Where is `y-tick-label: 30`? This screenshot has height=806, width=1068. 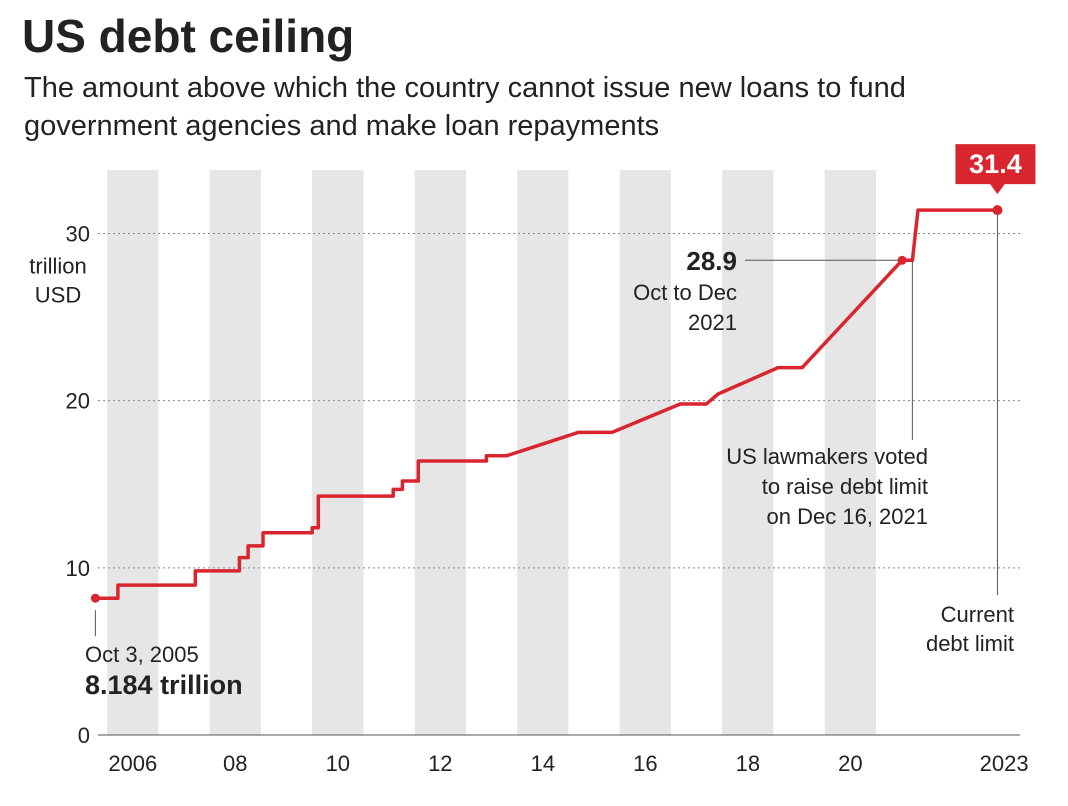
y-tick-label: 30 is located at coordinates (78, 234).